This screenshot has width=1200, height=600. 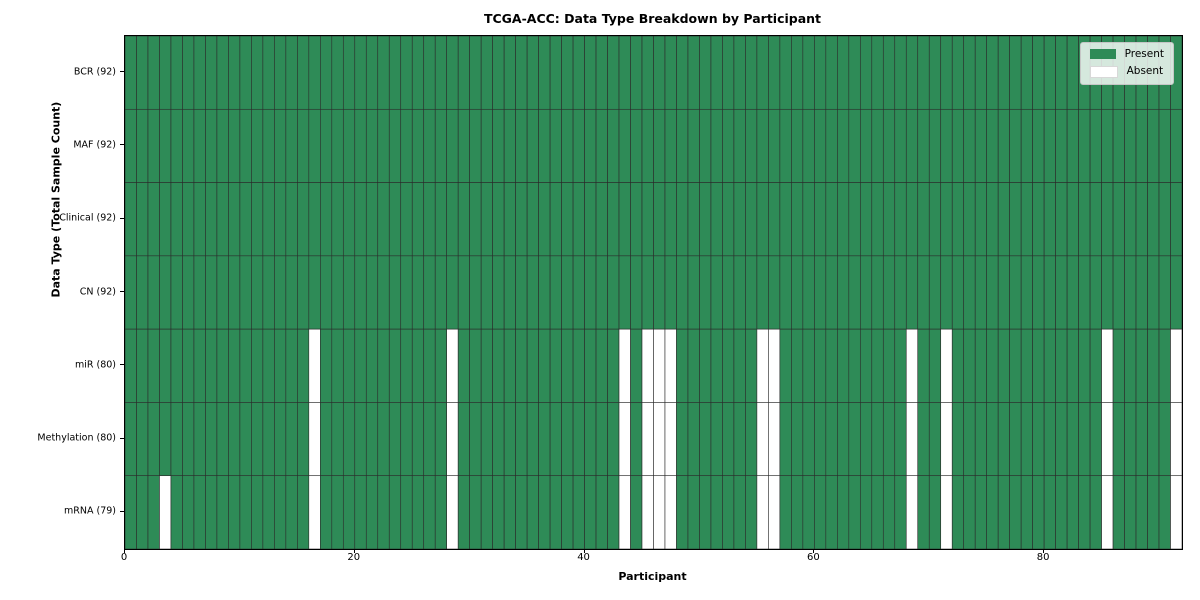 What do you see at coordinates (1126, 63) in the screenshot?
I see `legend: Present Absent` at bounding box center [1126, 63].